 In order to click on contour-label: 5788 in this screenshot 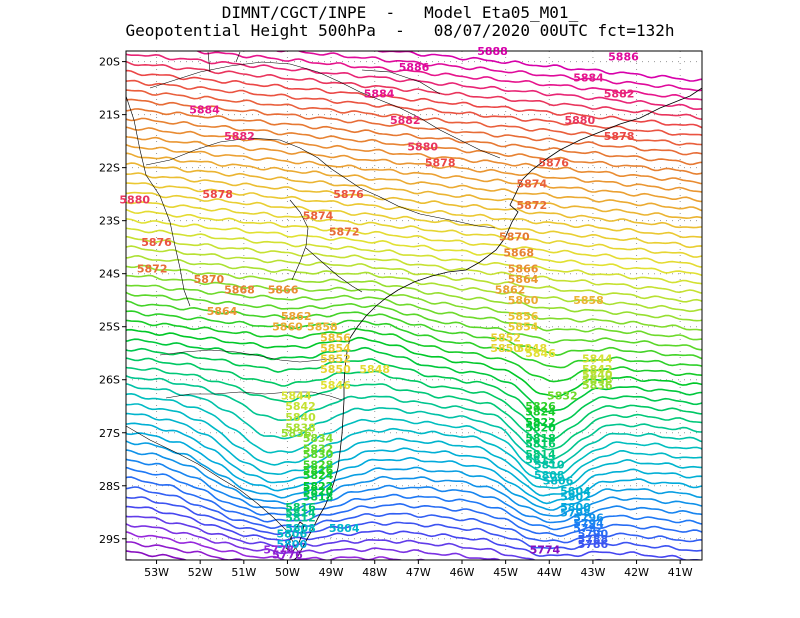, I will do `click(593, 539)`.